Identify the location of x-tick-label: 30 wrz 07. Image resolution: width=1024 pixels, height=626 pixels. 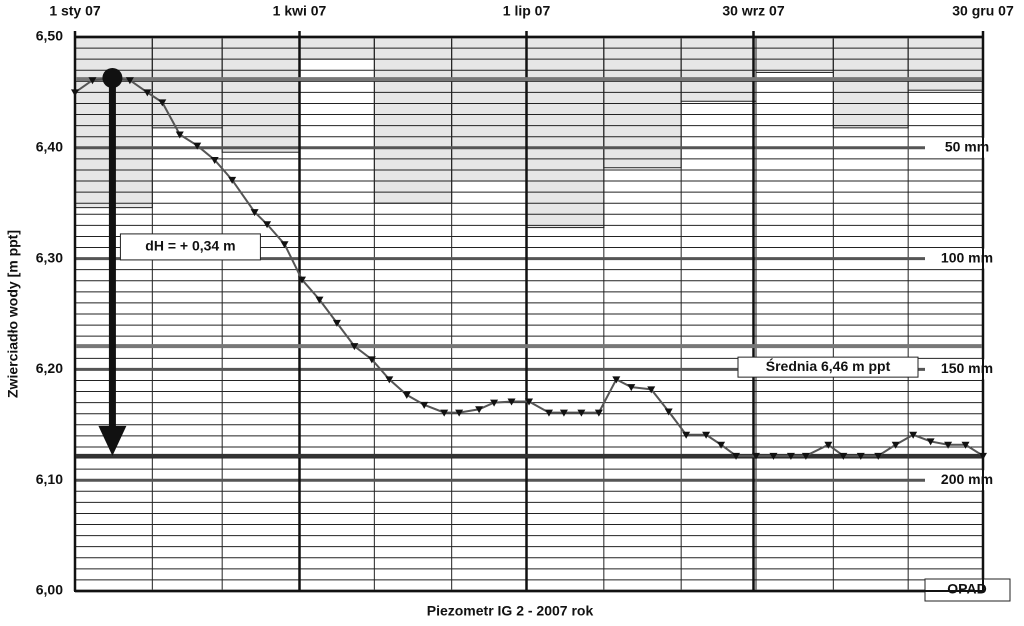
(753, 11).